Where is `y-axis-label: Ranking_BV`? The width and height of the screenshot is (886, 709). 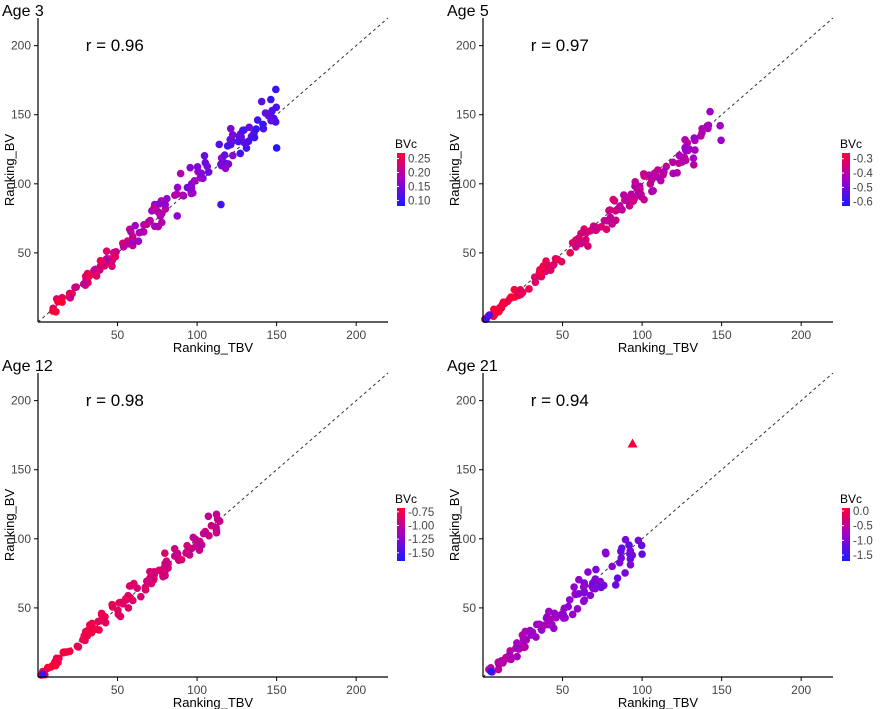 y-axis-label: Ranking_BV is located at coordinates (454, 525).